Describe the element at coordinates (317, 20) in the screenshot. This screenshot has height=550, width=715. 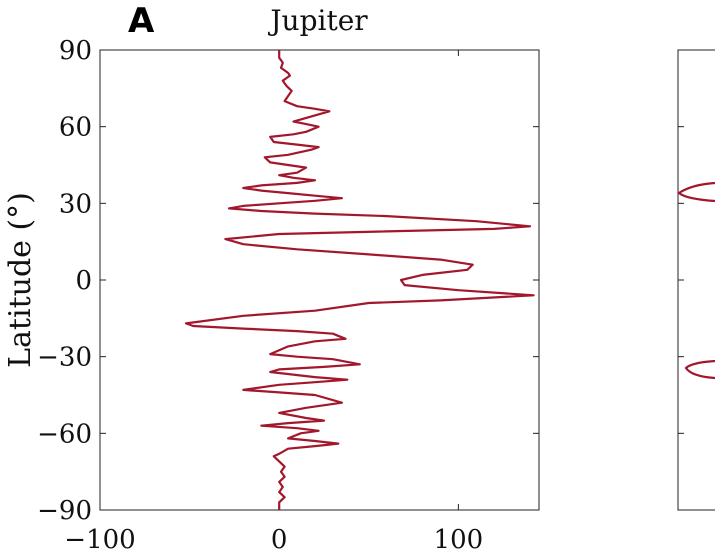
I see `chart-title: Jupiter` at that location.